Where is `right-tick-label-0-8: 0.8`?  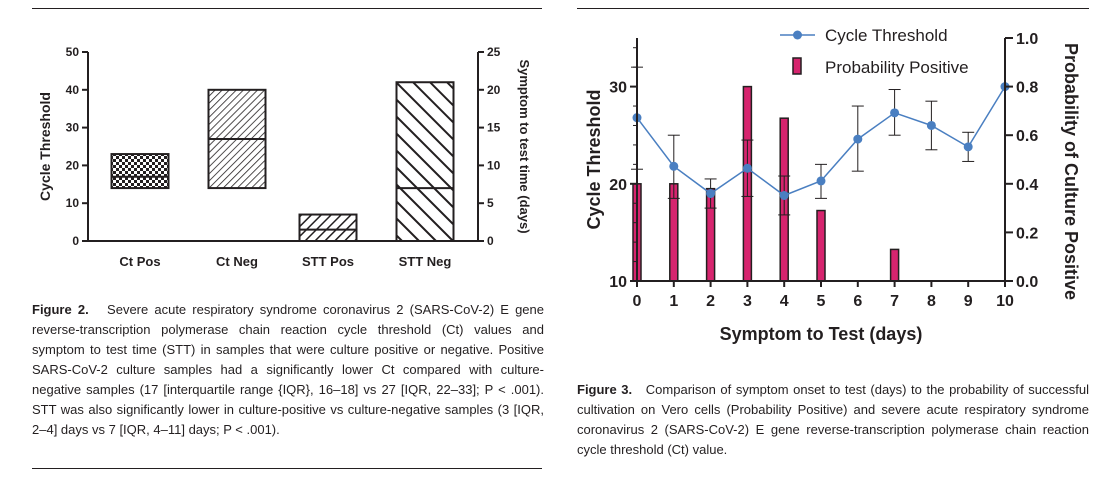
right-tick-label-0-8: 0.8 is located at coordinates (1027, 88).